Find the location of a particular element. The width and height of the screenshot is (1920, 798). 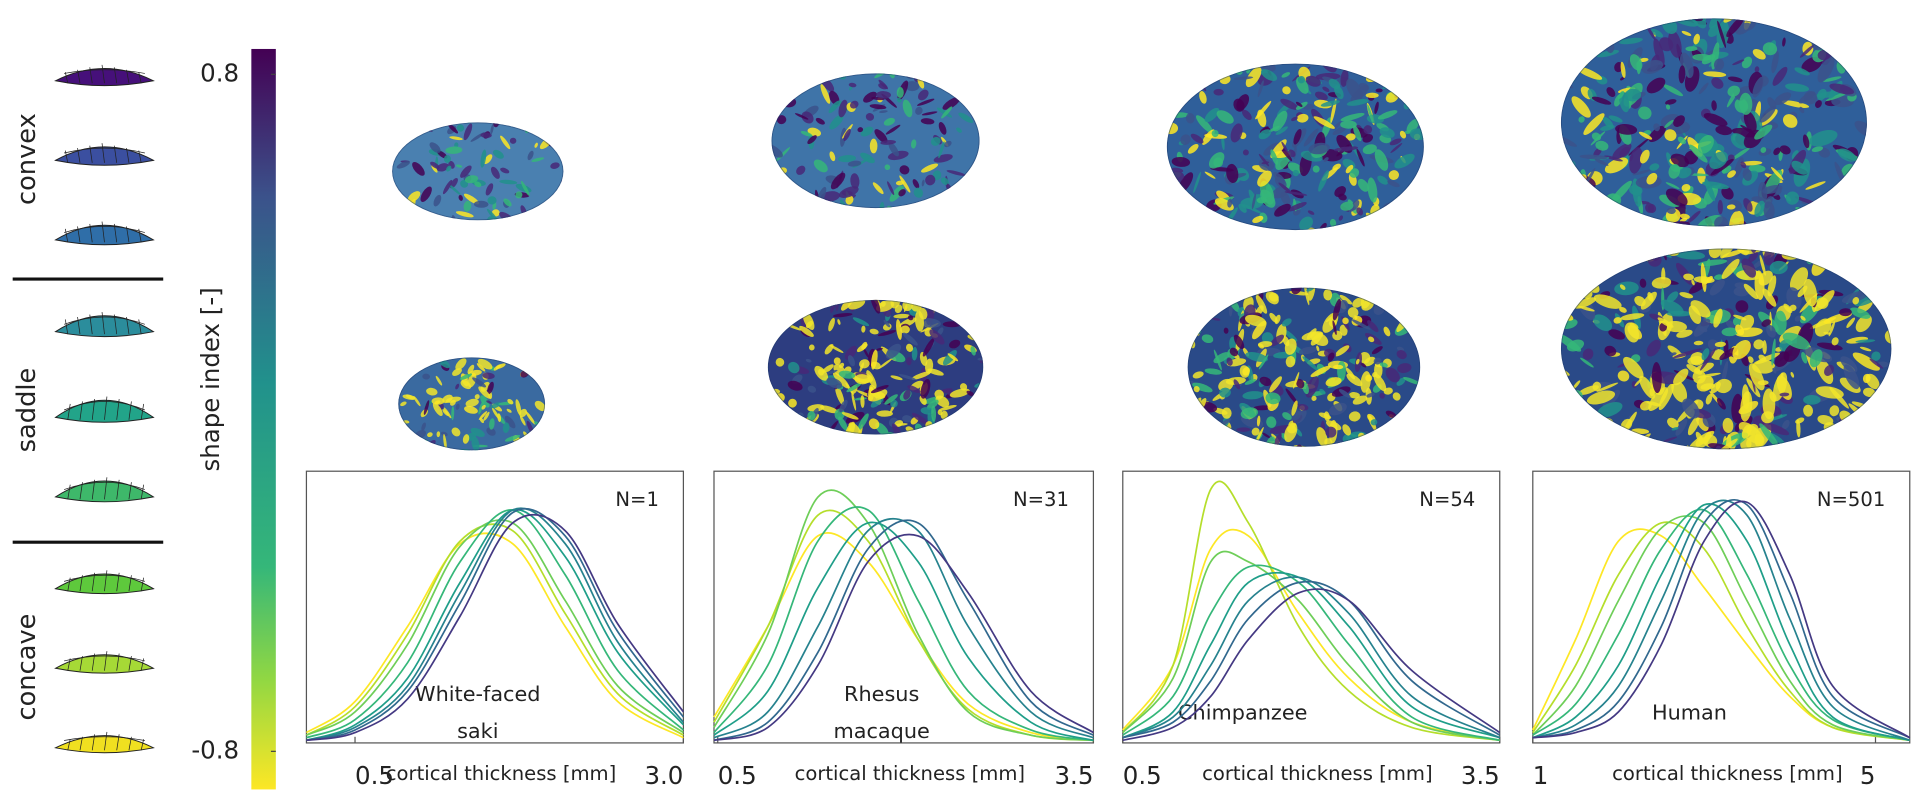

species-label: Chimpanzee is located at coordinates (1242, 713).